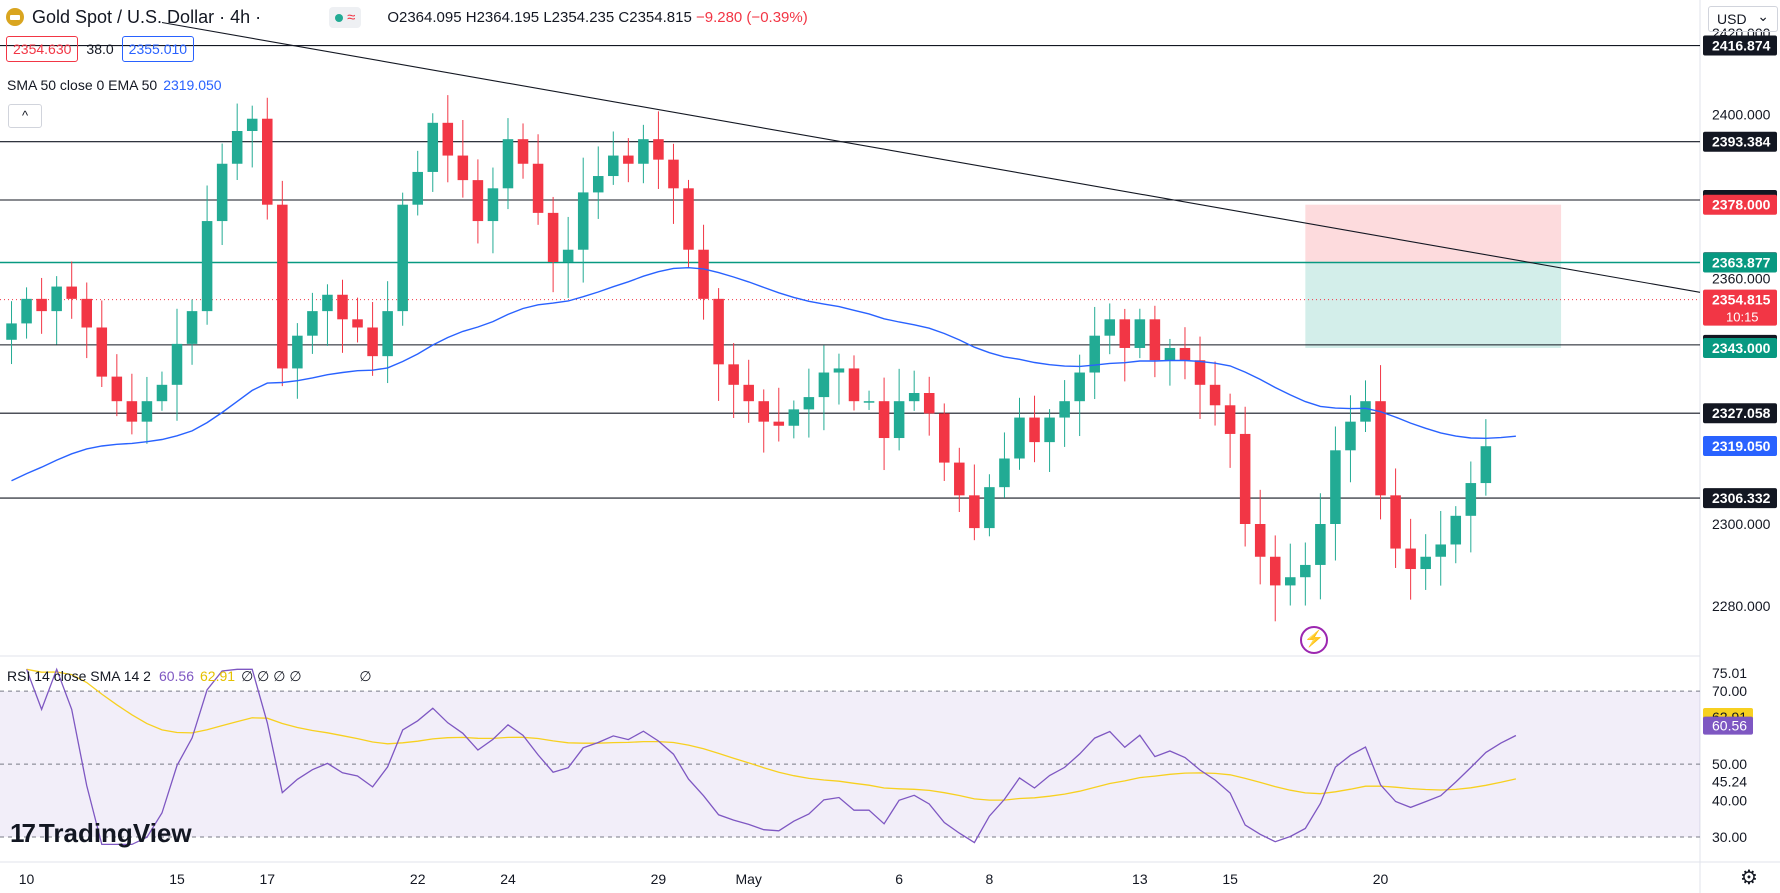 The image size is (1780, 893). Describe the element at coordinates (1742, 317) in the screenshot. I see `countdown-text: 10:15` at that location.